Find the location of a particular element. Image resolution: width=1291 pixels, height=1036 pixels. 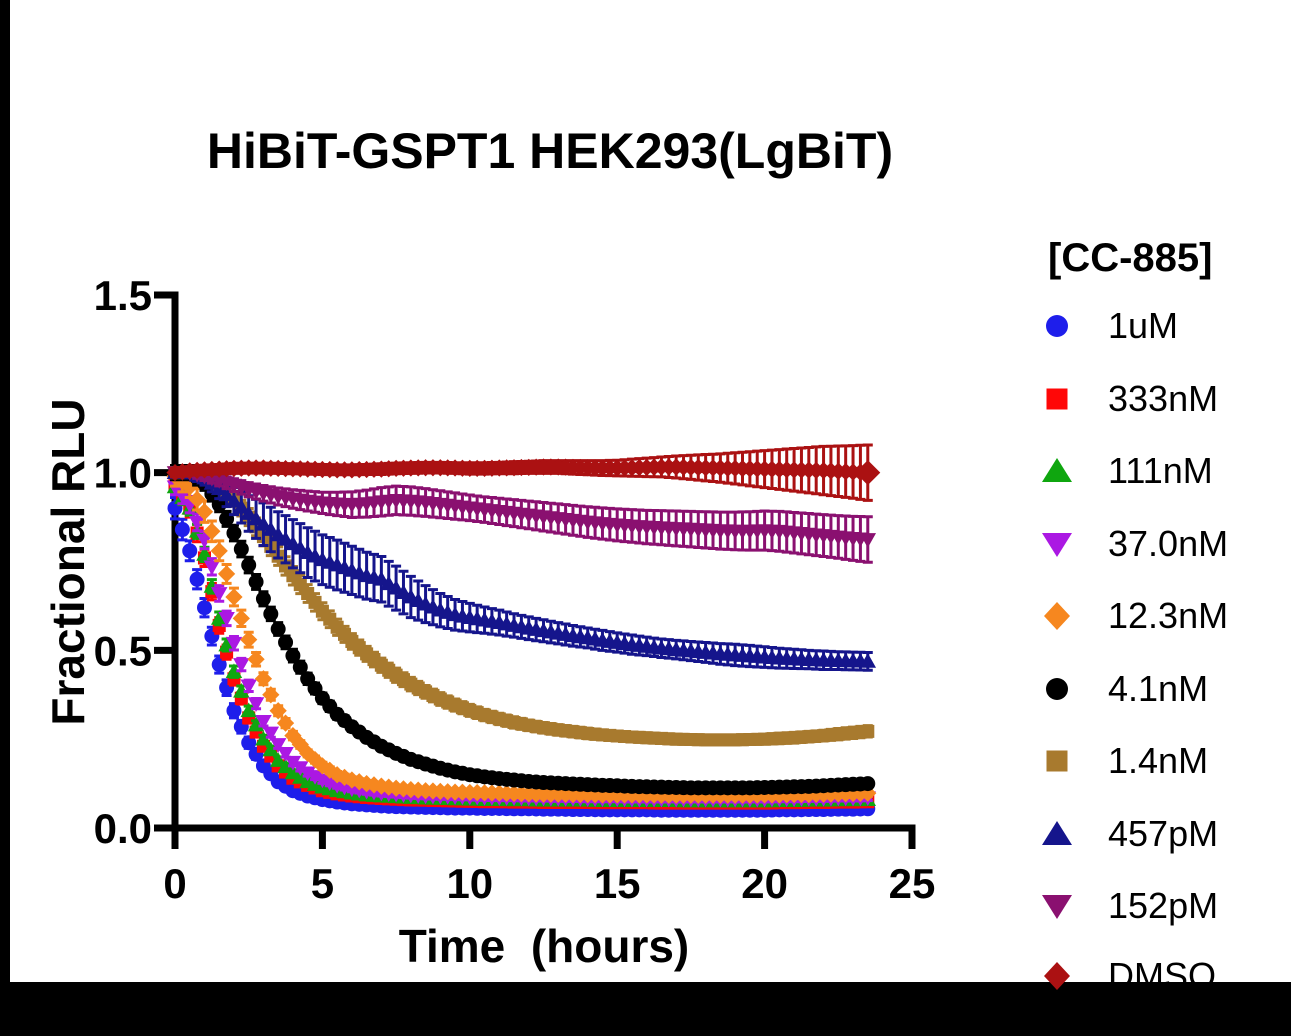

series-152pM is located at coordinates (521, 515).